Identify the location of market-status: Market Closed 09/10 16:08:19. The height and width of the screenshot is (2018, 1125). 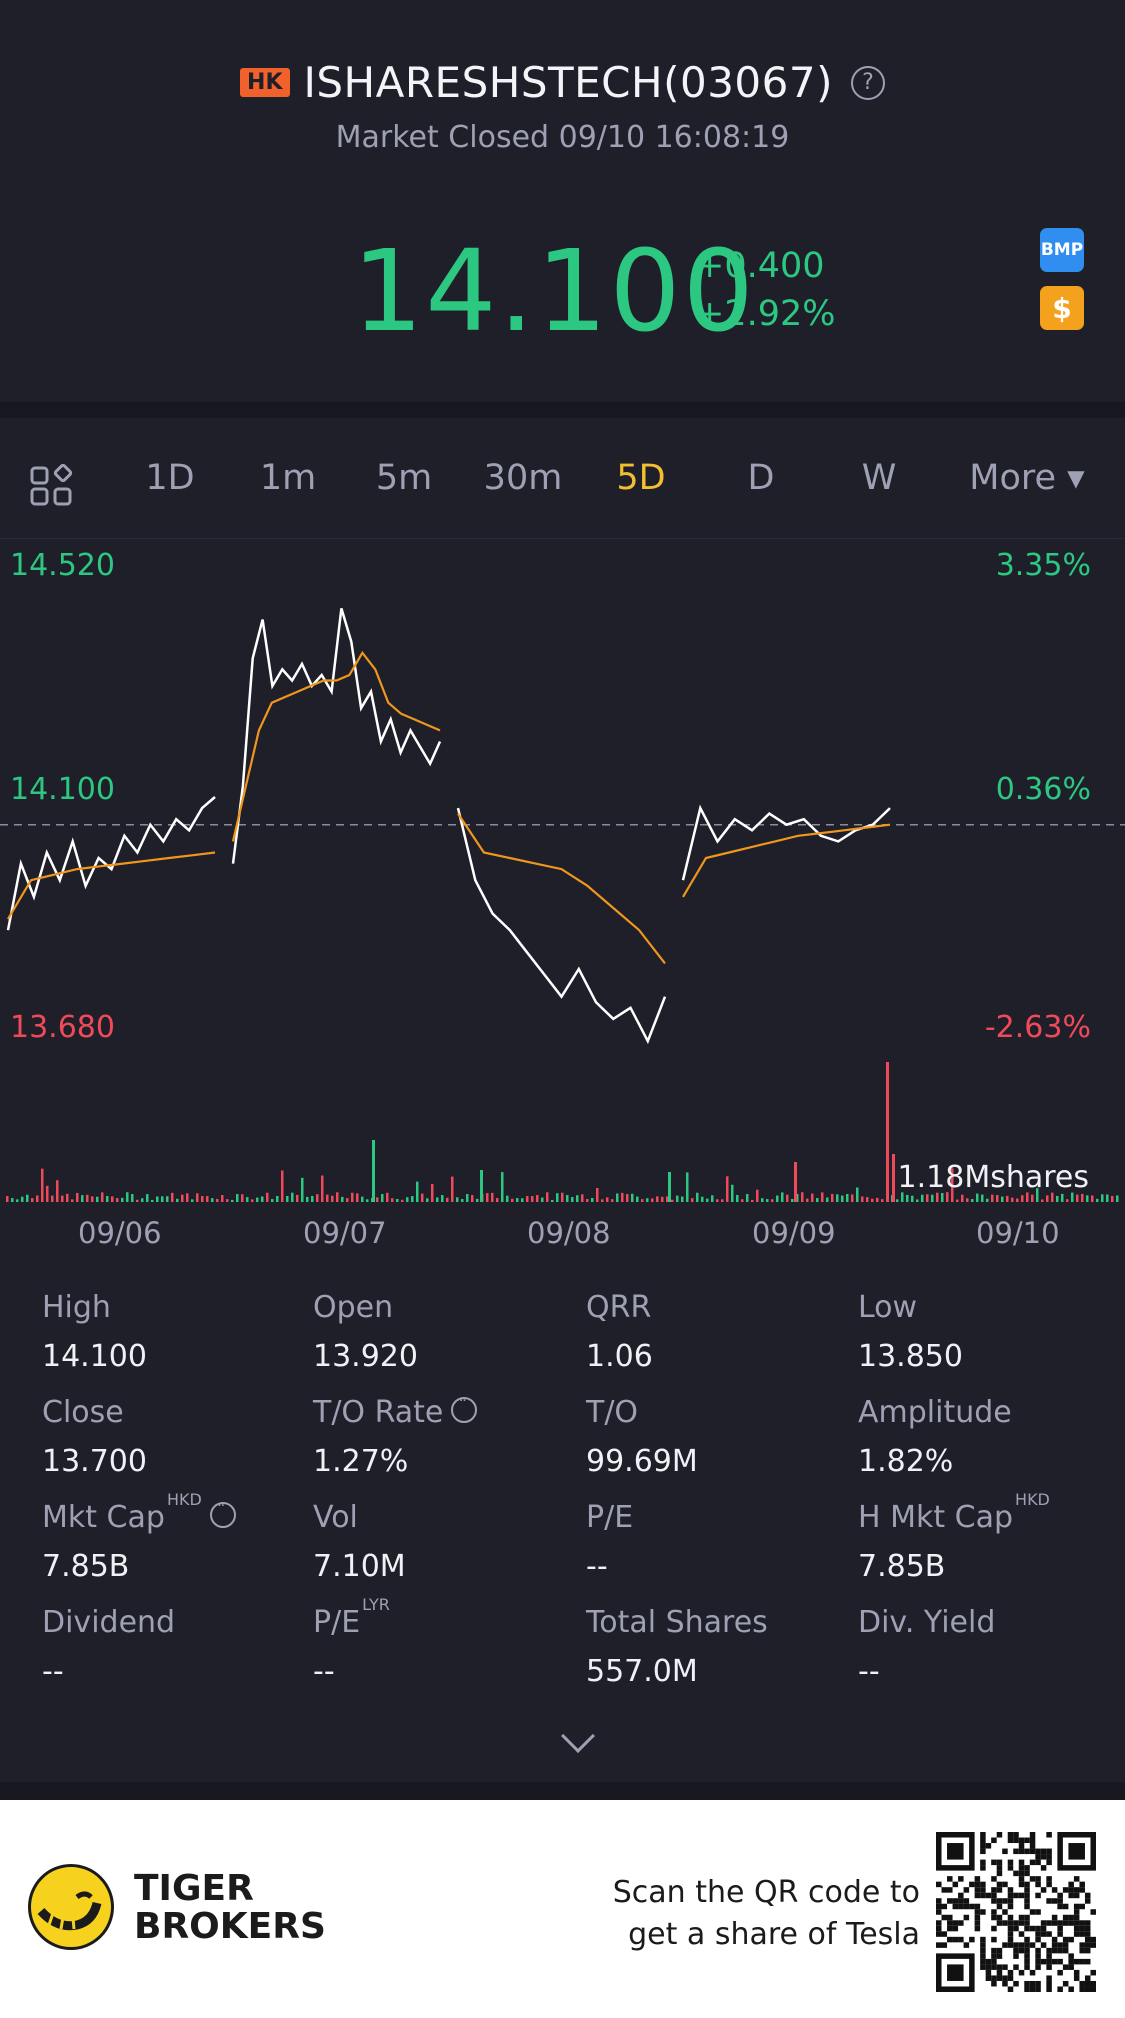
(562, 137).